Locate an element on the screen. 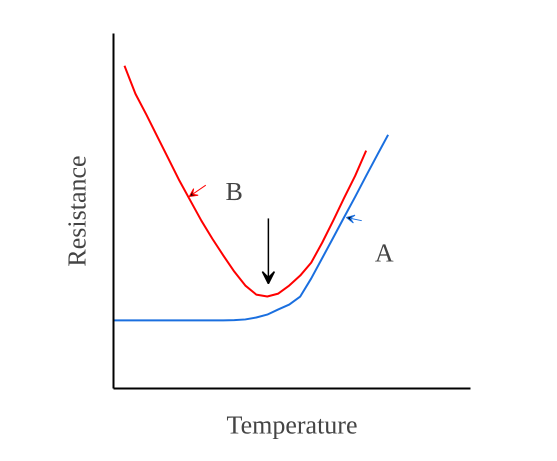 This screenshot has width=557, height=461. series-label: A is located at coordinates (384, 253).